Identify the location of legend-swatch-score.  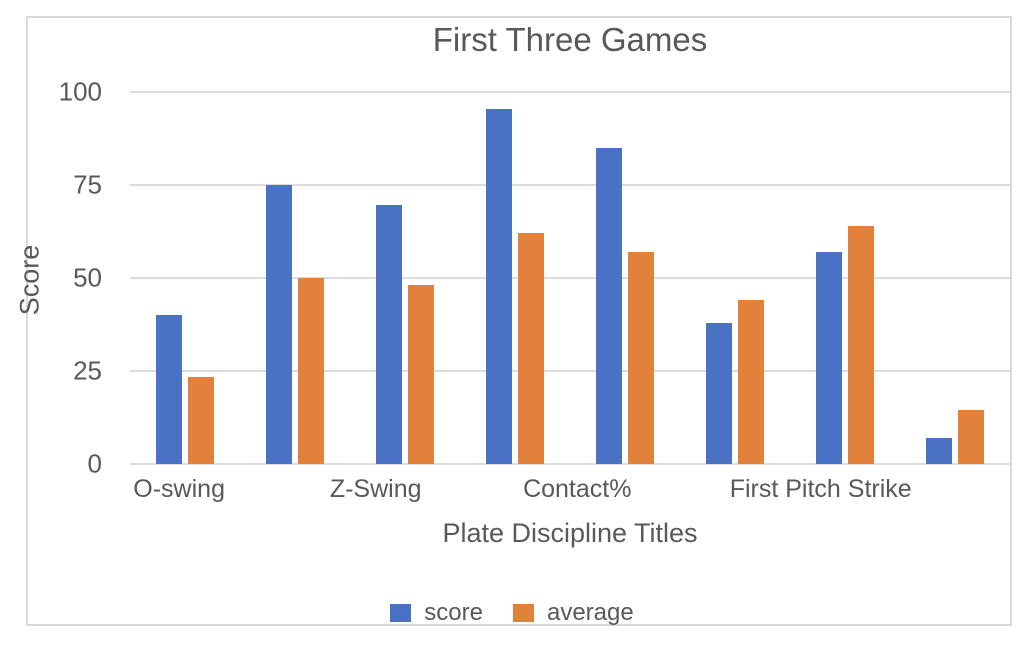
(401, 613).